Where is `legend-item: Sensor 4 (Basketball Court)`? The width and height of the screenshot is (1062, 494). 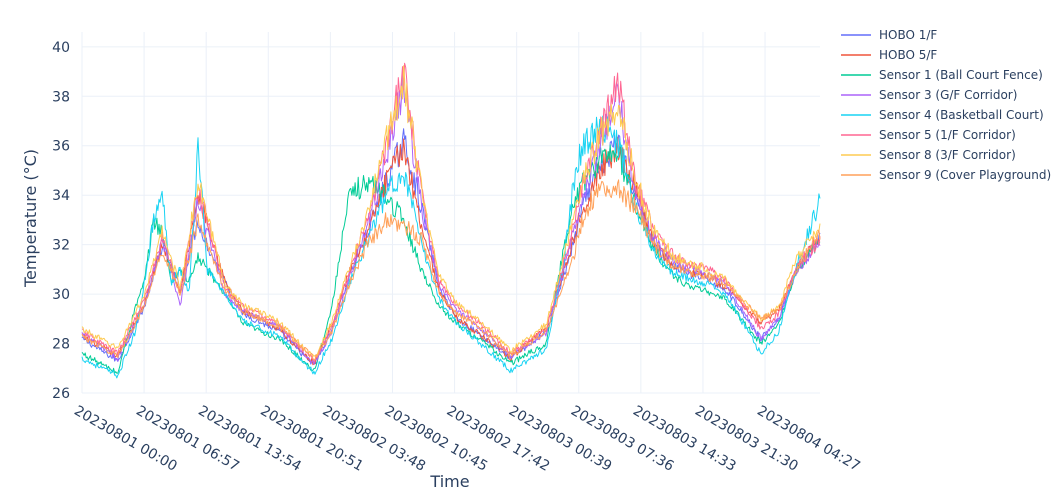 legend-item: Sensor 4 (Basketball Court) is located at coordinates (942, 115).